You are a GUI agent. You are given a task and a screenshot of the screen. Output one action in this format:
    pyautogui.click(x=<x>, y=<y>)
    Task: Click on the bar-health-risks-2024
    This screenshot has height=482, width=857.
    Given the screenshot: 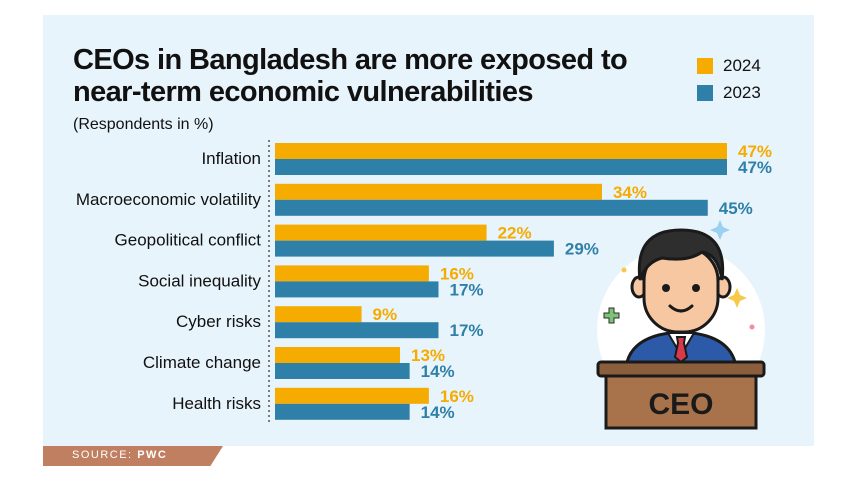 What is the action you would take?
    pyautogui.click(x=352, y=395)
    